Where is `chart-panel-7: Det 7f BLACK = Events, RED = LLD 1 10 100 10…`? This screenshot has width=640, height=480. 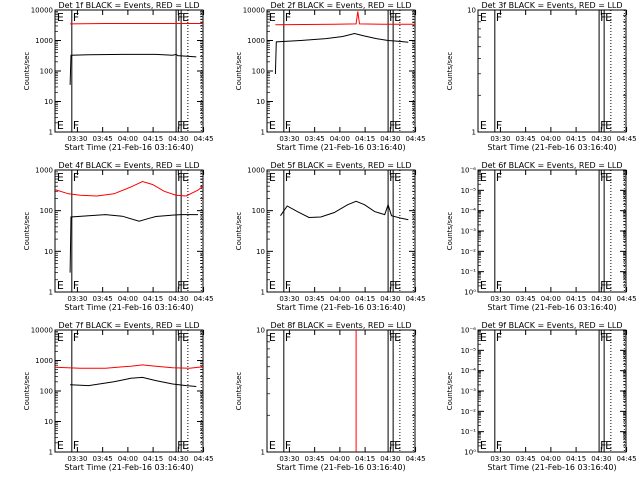 chart-panel-7: Det 7f BLACK = Events, RED = LLD 1 10 100 10… is located at coordinates (118, 396).